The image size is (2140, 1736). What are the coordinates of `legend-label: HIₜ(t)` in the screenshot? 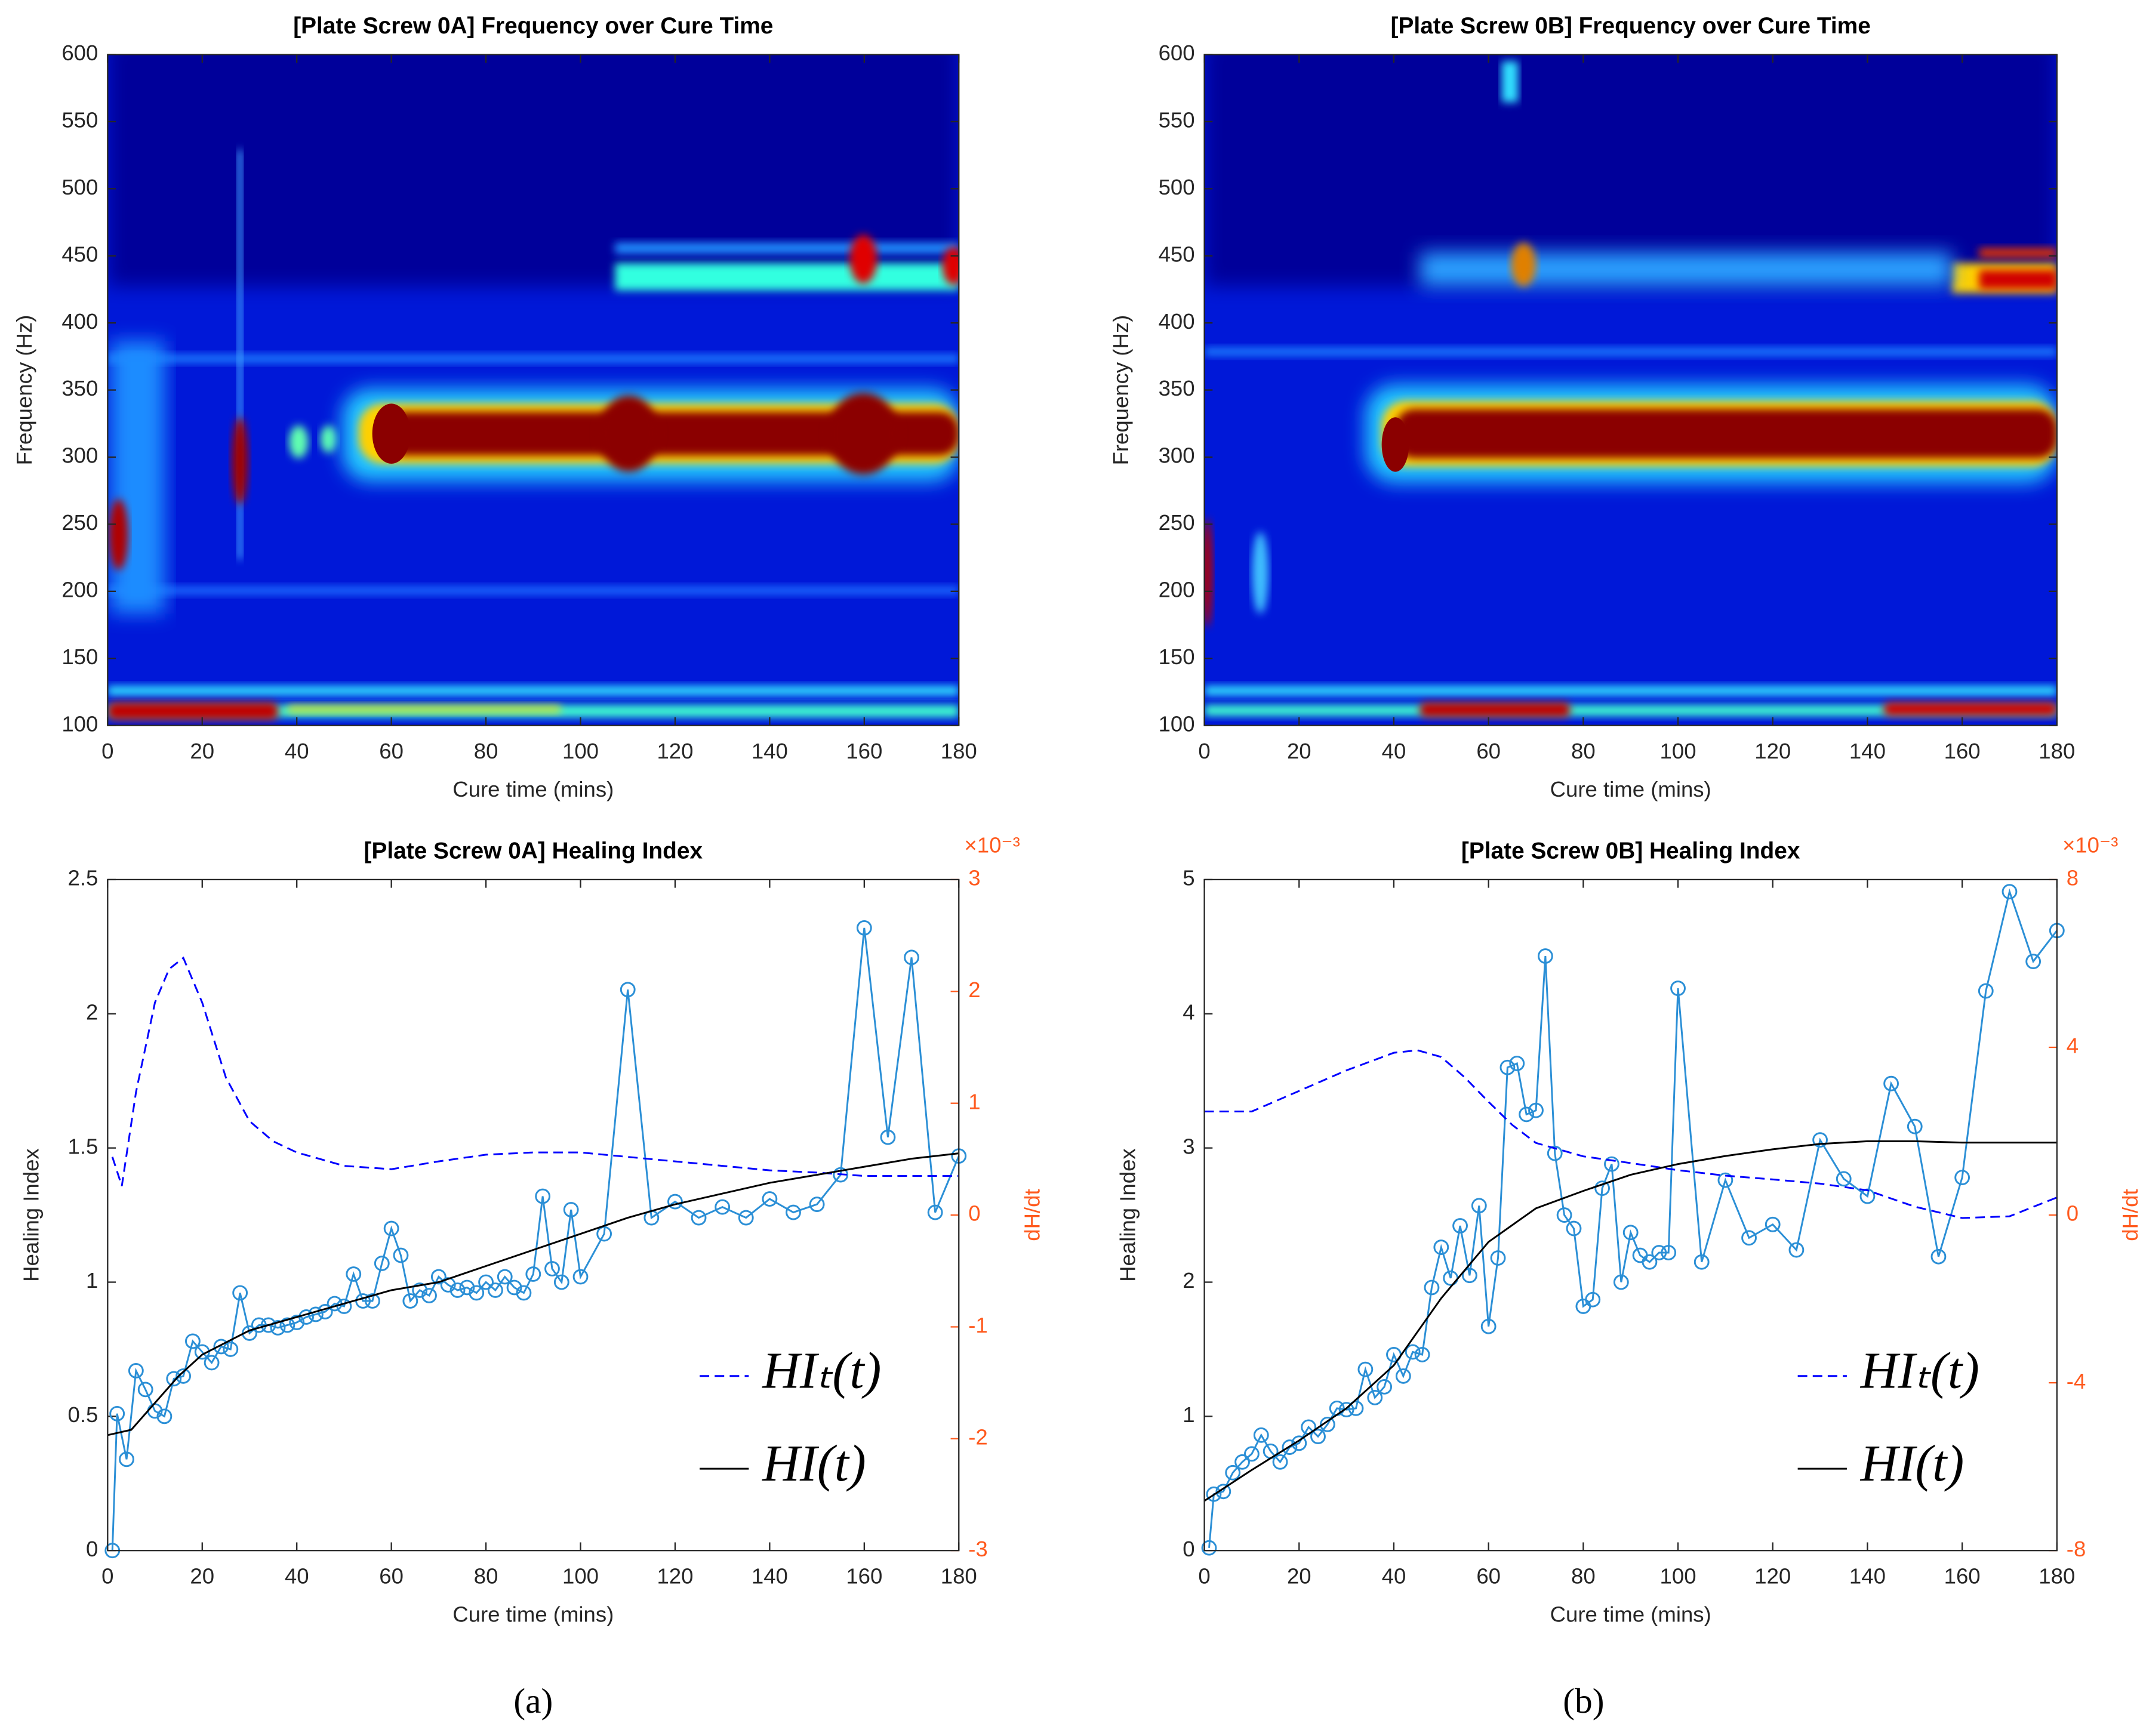 It's located at (821, 1370).